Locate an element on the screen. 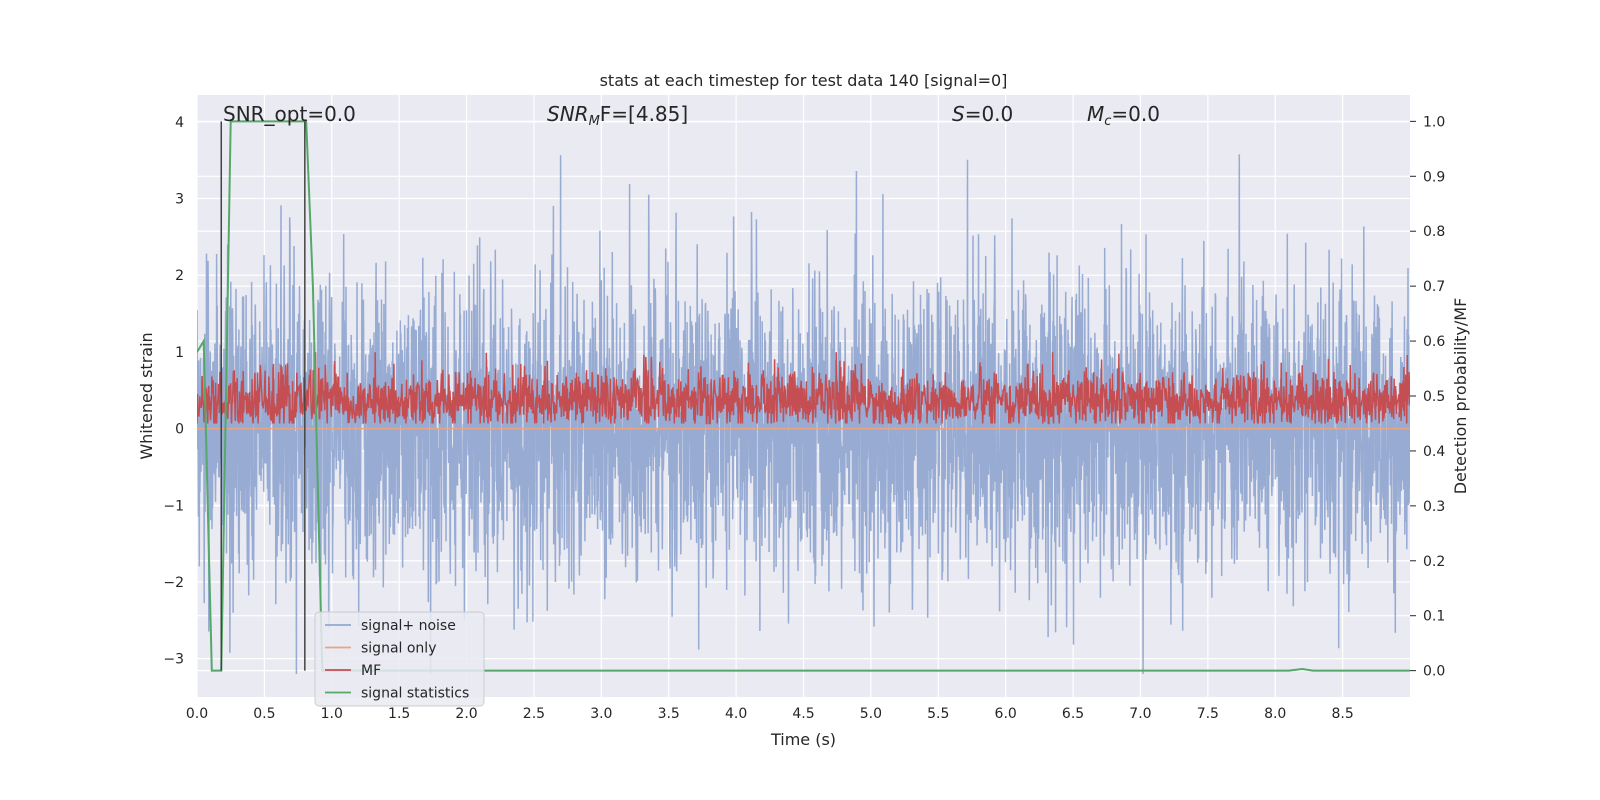 The height and width of the screenshot is (800, 1600). legend-box is located at coordinates (399, 659).